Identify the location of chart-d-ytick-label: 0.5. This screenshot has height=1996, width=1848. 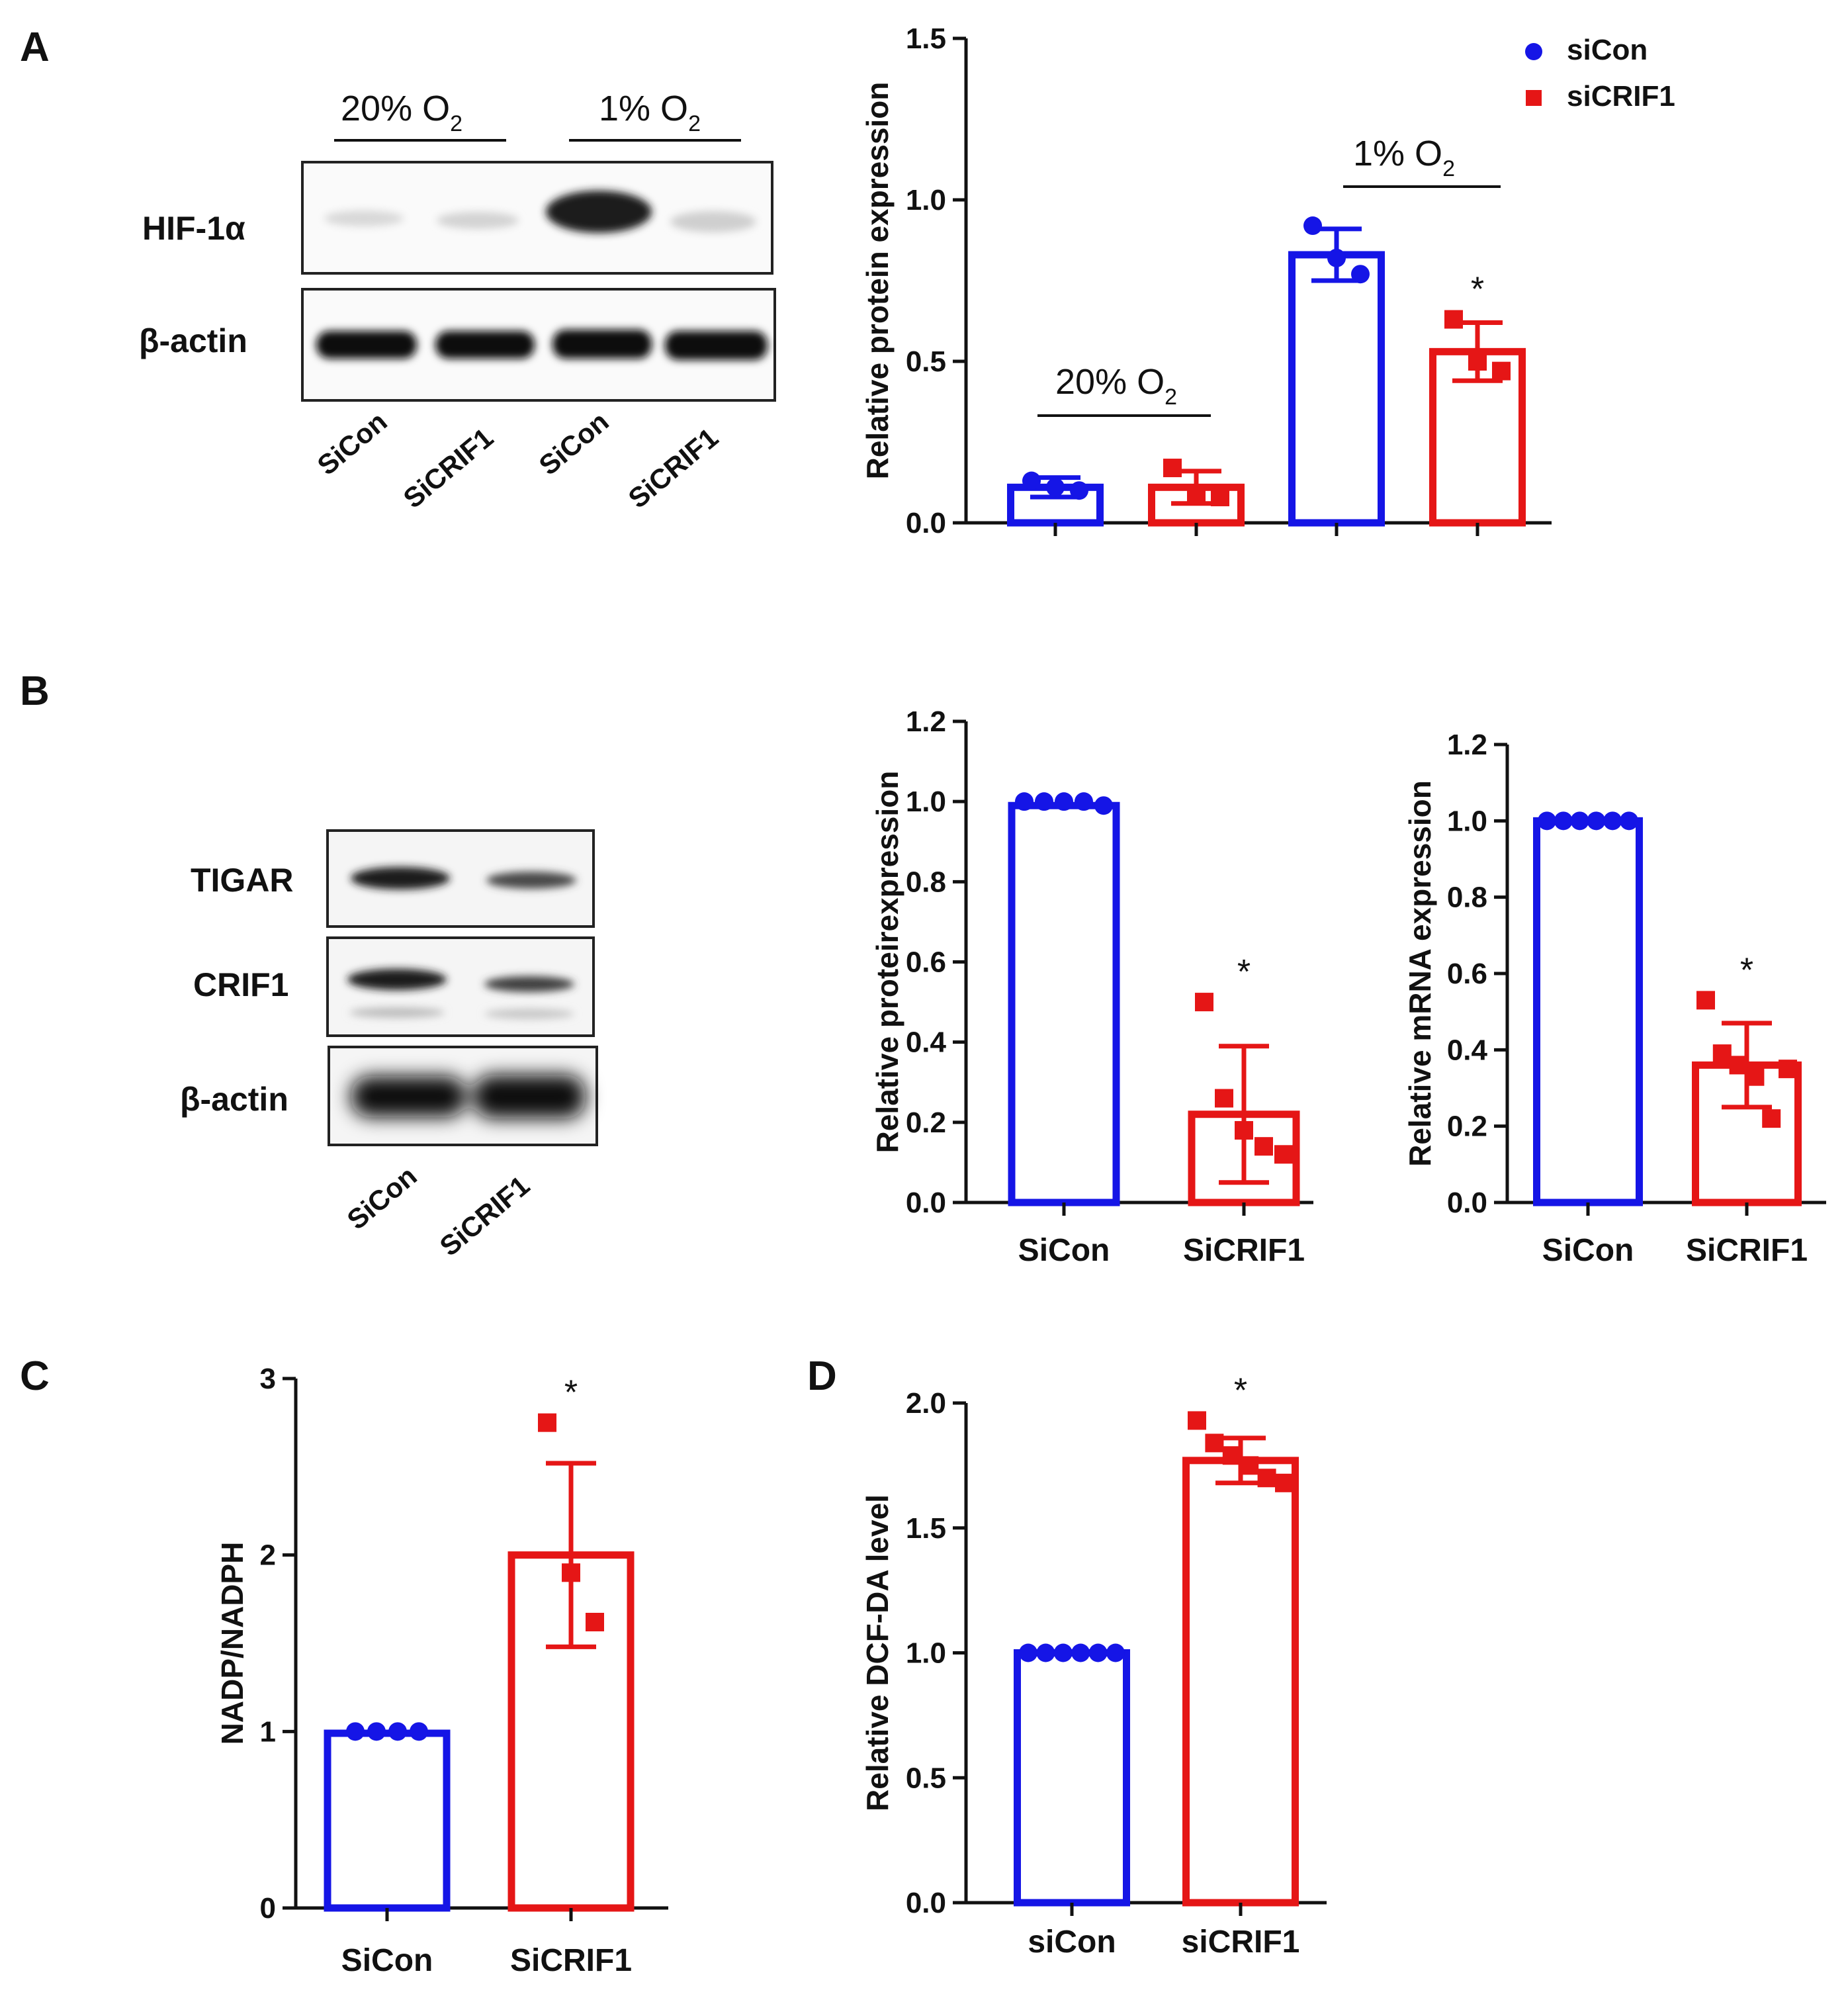
(926, 1778).